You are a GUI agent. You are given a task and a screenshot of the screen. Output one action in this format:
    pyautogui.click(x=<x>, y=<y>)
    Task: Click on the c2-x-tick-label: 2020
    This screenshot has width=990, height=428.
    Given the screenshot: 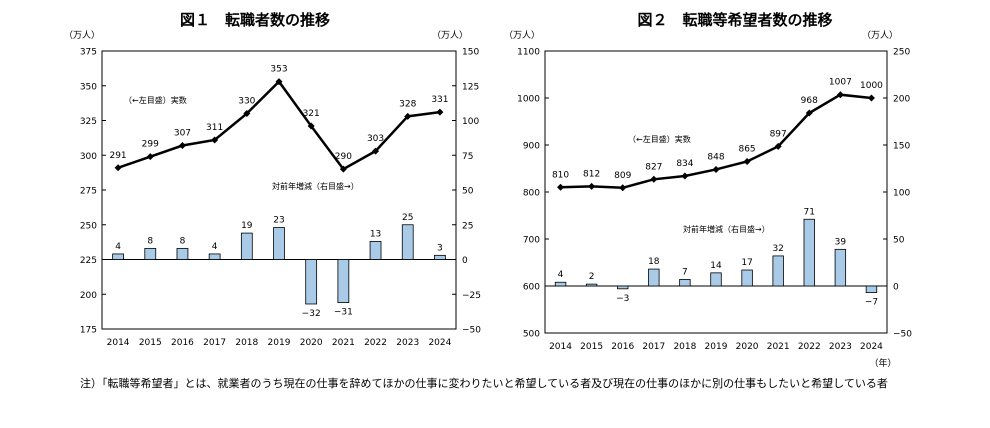 What is the action you would take?
    pyautogui.click(x=747, y=347)
    